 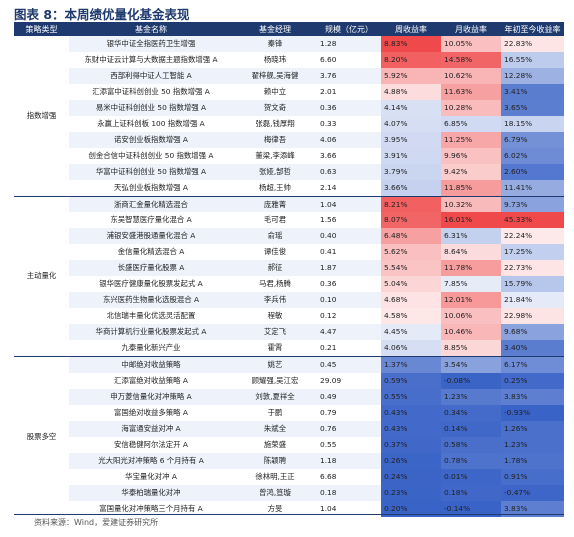 What do you see at coordinates (471, 107) in the screenshot?
I see `month-return-cell: 10.28%` at bounding box center [471, 107].